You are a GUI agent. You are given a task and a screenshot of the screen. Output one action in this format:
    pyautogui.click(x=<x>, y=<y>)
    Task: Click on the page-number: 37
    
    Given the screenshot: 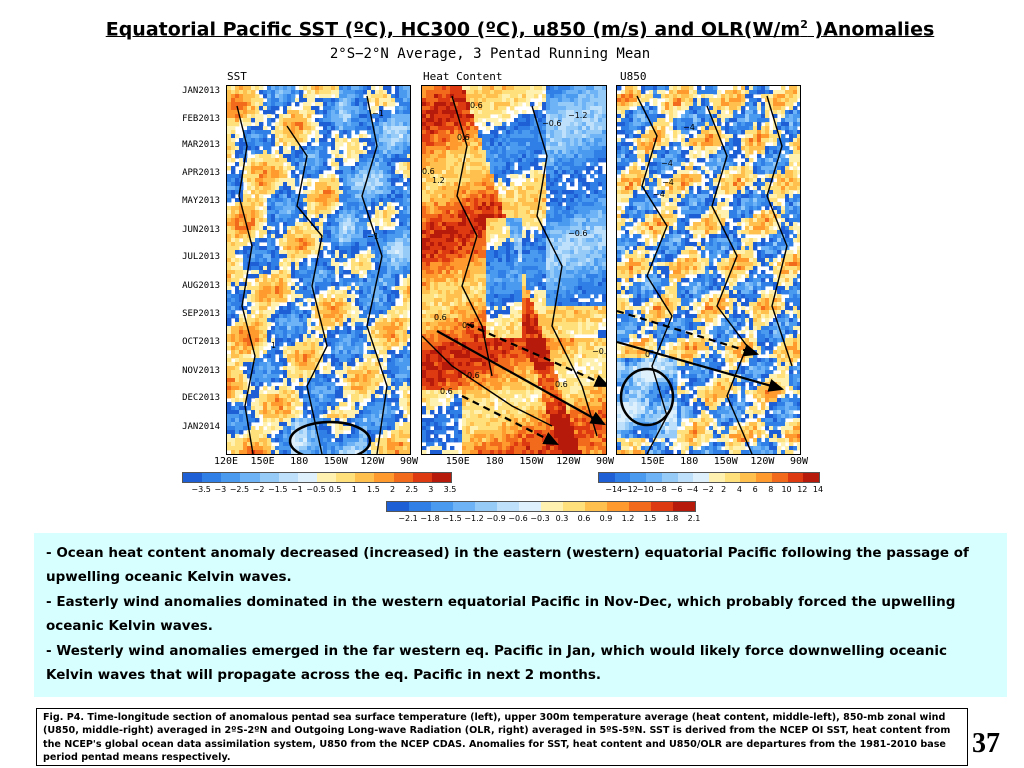 What is the action you would take?
    pyautogui.click(x=986, y=743)
    